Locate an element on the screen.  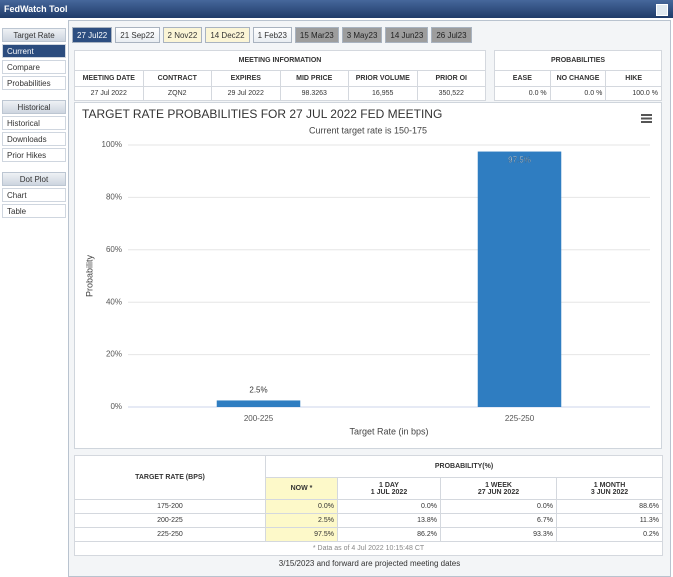
sidebar-item: Prior Hikes is located at coordinates (34, 155).